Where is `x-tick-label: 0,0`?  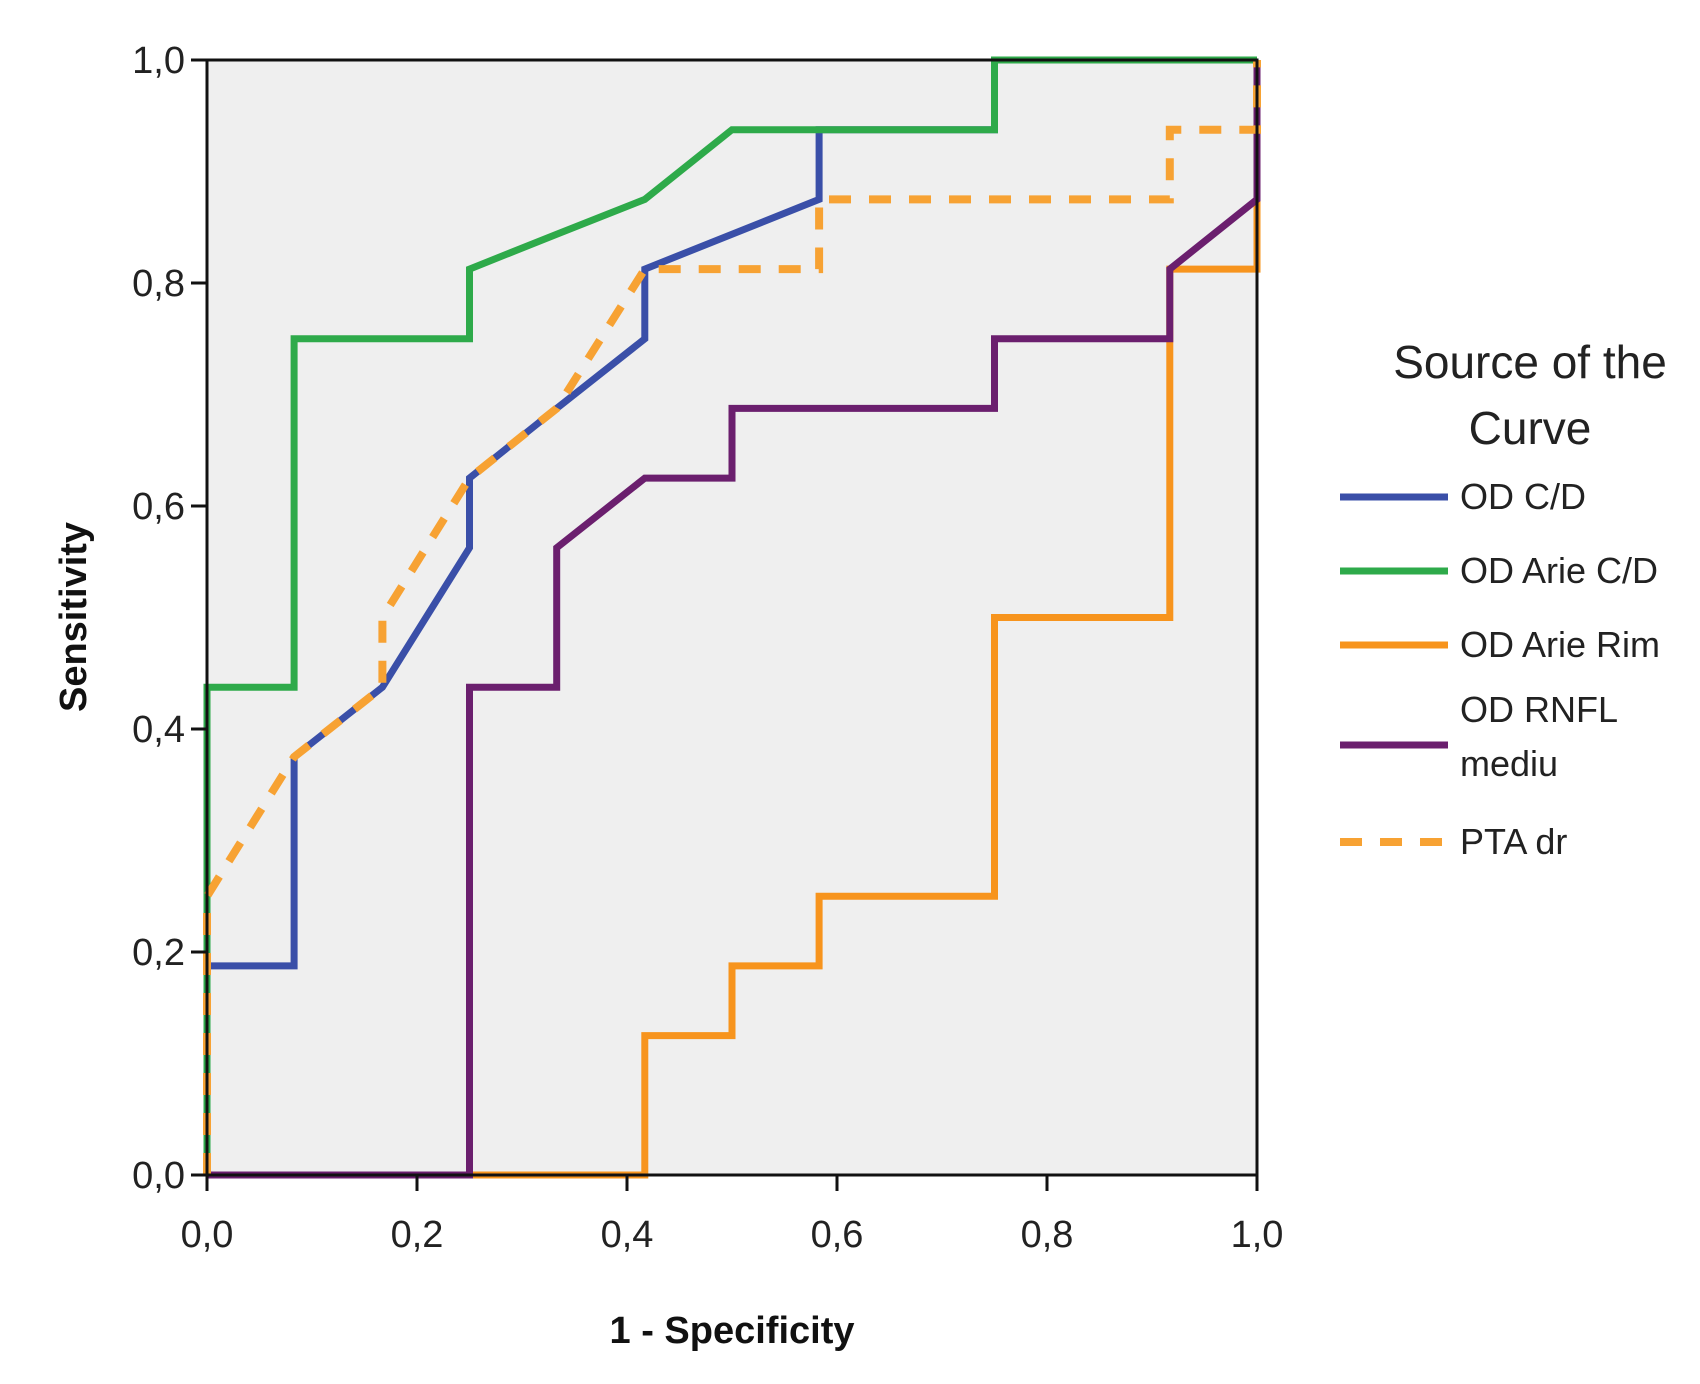 x-tick-label: 0,0 is located at coordinates (207, 1235).